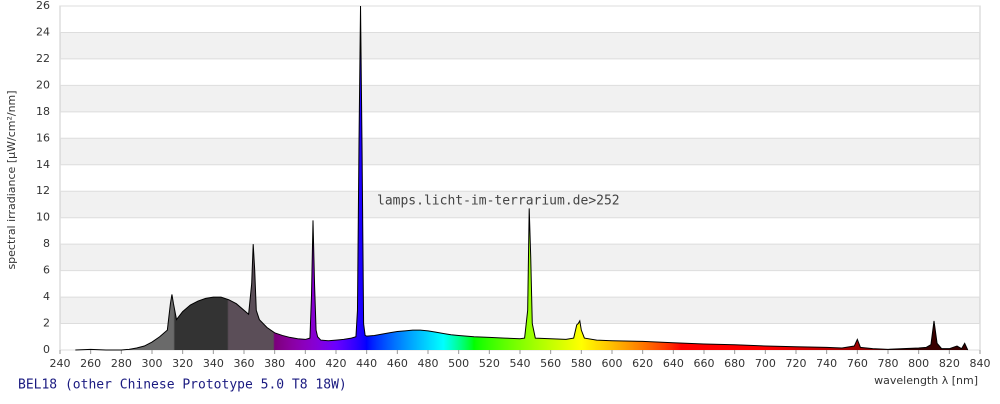 The height and width of the screenshot is (404, 1000). Describe the element at coordinates (918, 363) in the screenshot. I see `x-tick-label: 800` at that location.